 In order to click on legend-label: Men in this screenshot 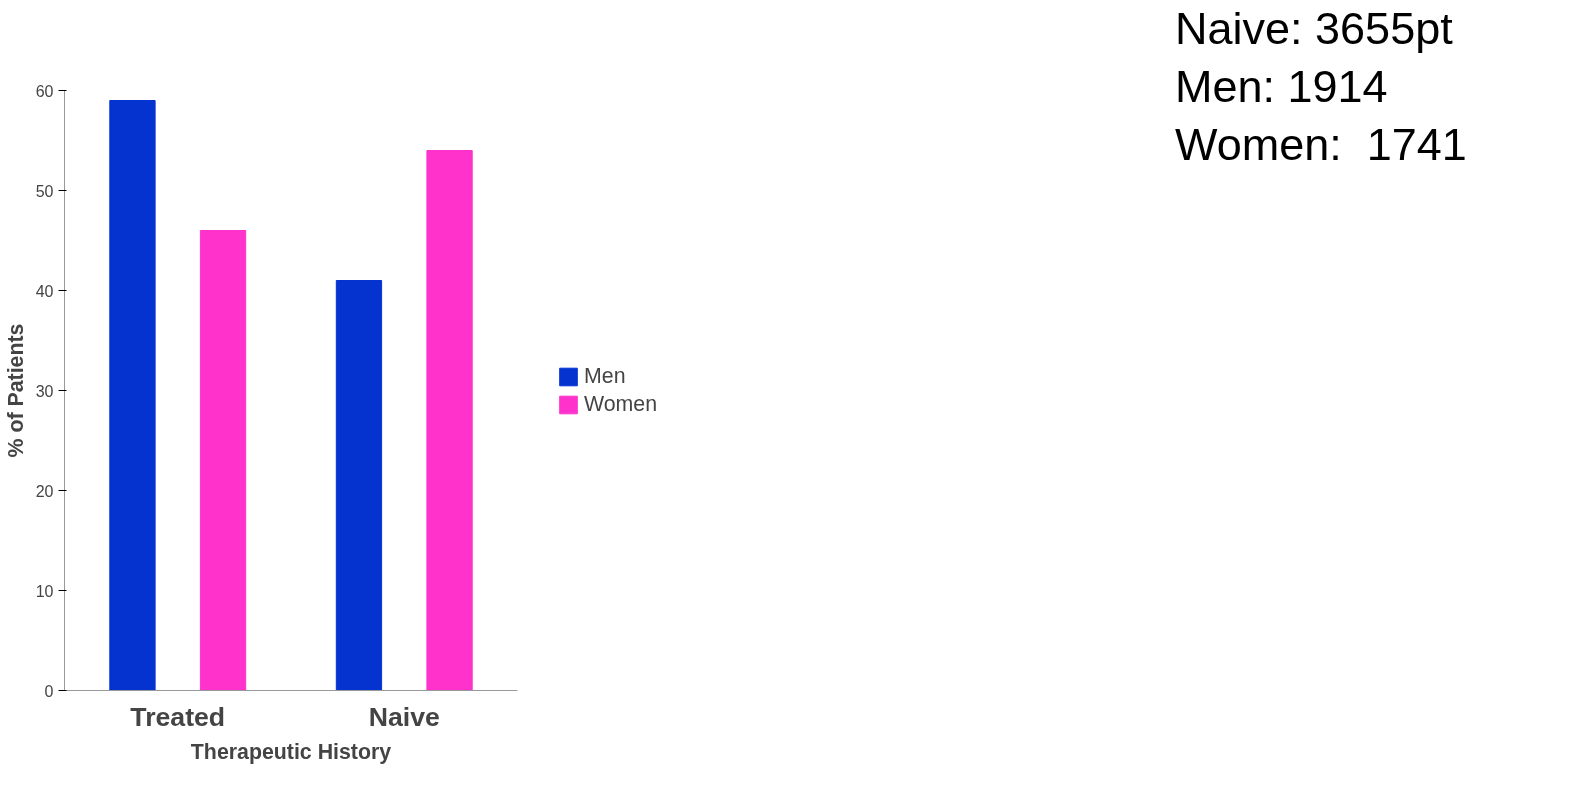, I will do `click(605, 376)`.